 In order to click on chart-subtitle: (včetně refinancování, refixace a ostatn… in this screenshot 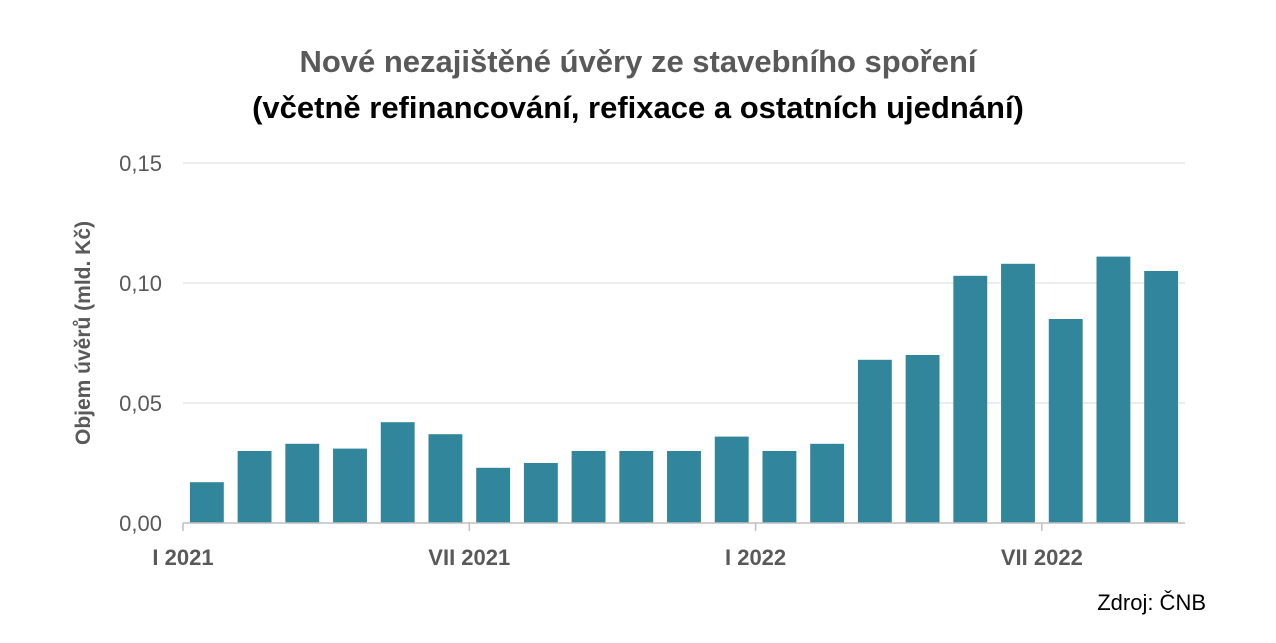, I will do `click(638, 107)`.